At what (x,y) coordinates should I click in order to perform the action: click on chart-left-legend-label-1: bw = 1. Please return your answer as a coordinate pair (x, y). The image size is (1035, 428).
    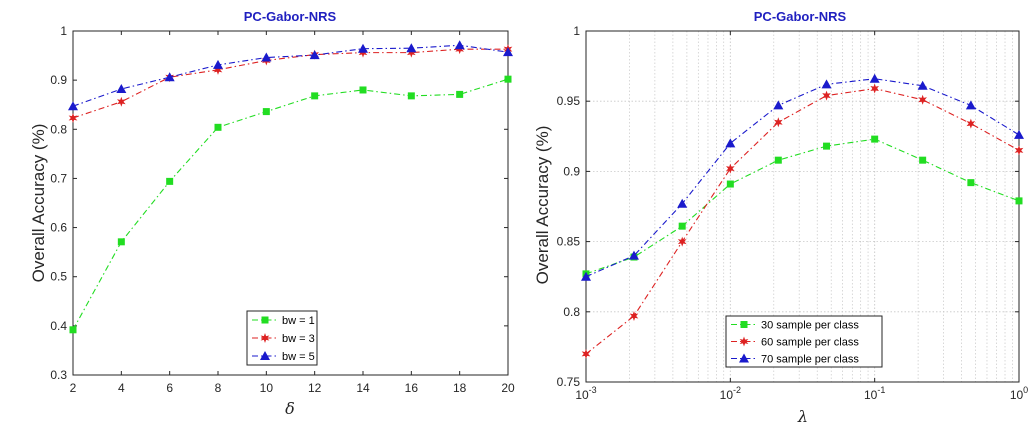
    Looking at the image, I should click on (298, 321).